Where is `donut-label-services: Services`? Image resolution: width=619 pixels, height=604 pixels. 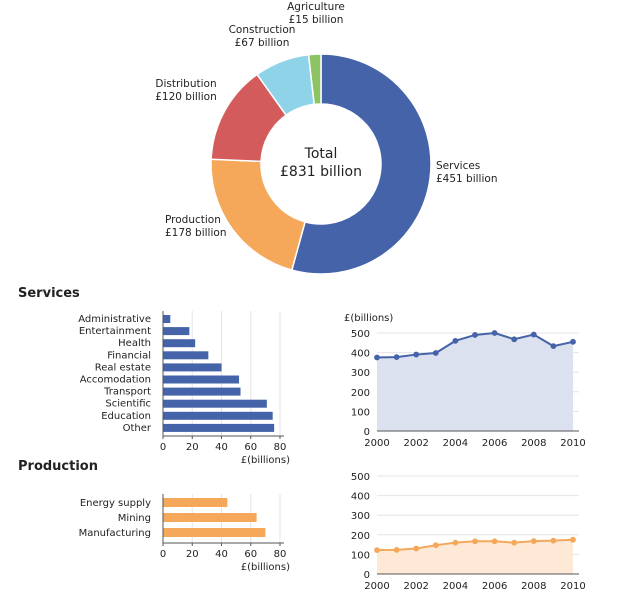 donut-label-services: Services is located at coordinates (458, 166).